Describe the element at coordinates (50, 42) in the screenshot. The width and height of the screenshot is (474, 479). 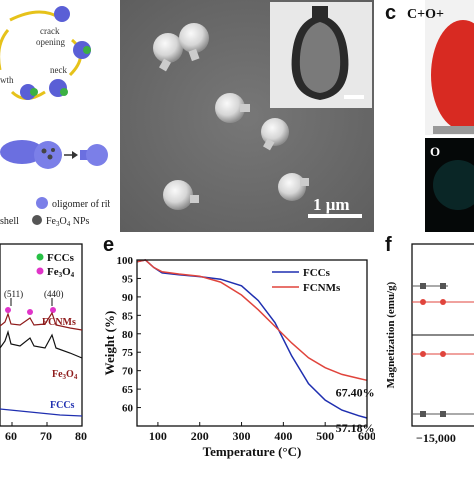
I see `label-opening: opening` at that location.